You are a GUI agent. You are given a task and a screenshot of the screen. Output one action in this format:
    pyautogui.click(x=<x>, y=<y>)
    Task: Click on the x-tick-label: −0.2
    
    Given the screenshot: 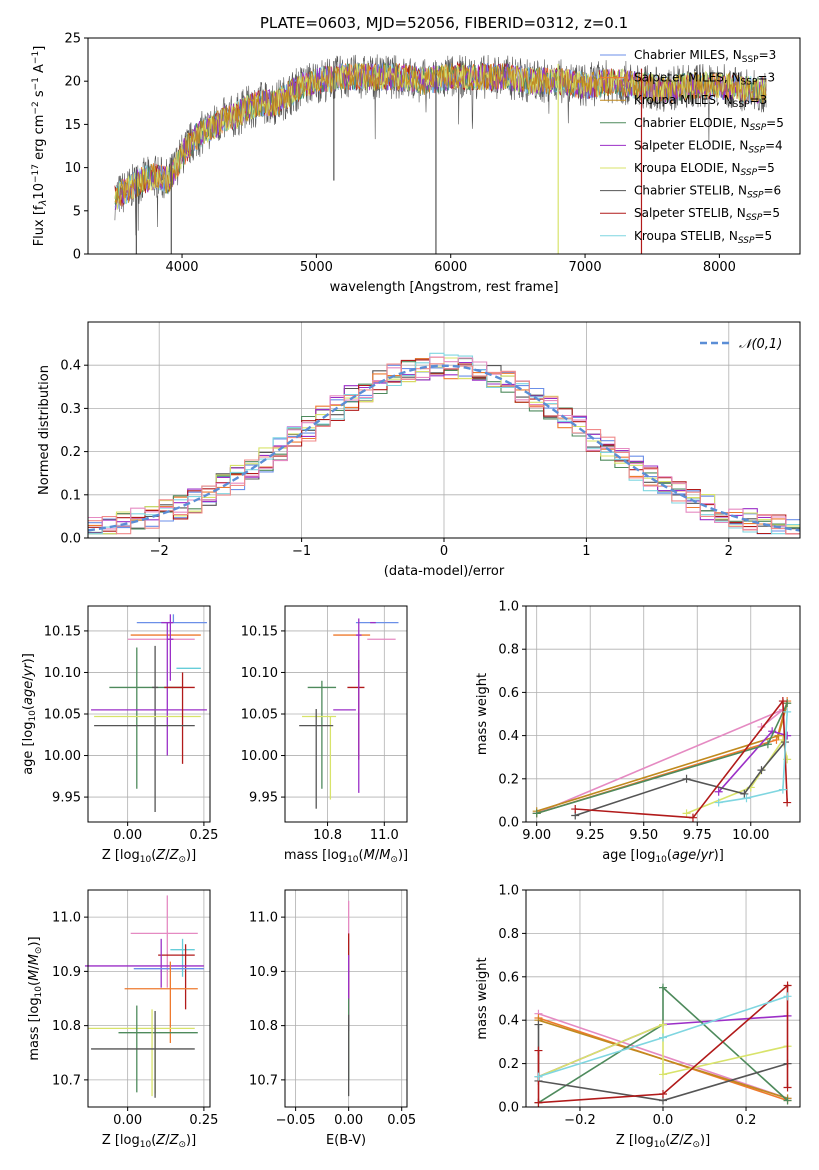 What is the action you would take?
    pyautogui.click(x=580, y=1120)
    